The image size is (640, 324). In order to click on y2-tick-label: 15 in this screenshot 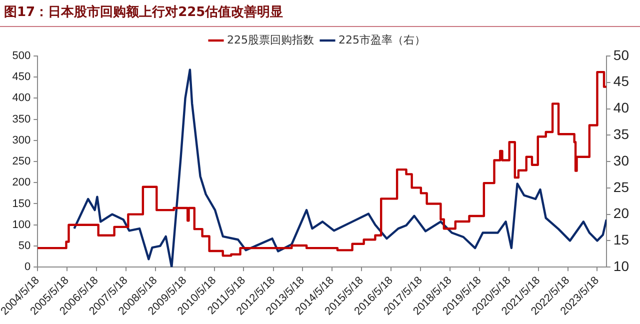, I will do `click(621, 240)`.